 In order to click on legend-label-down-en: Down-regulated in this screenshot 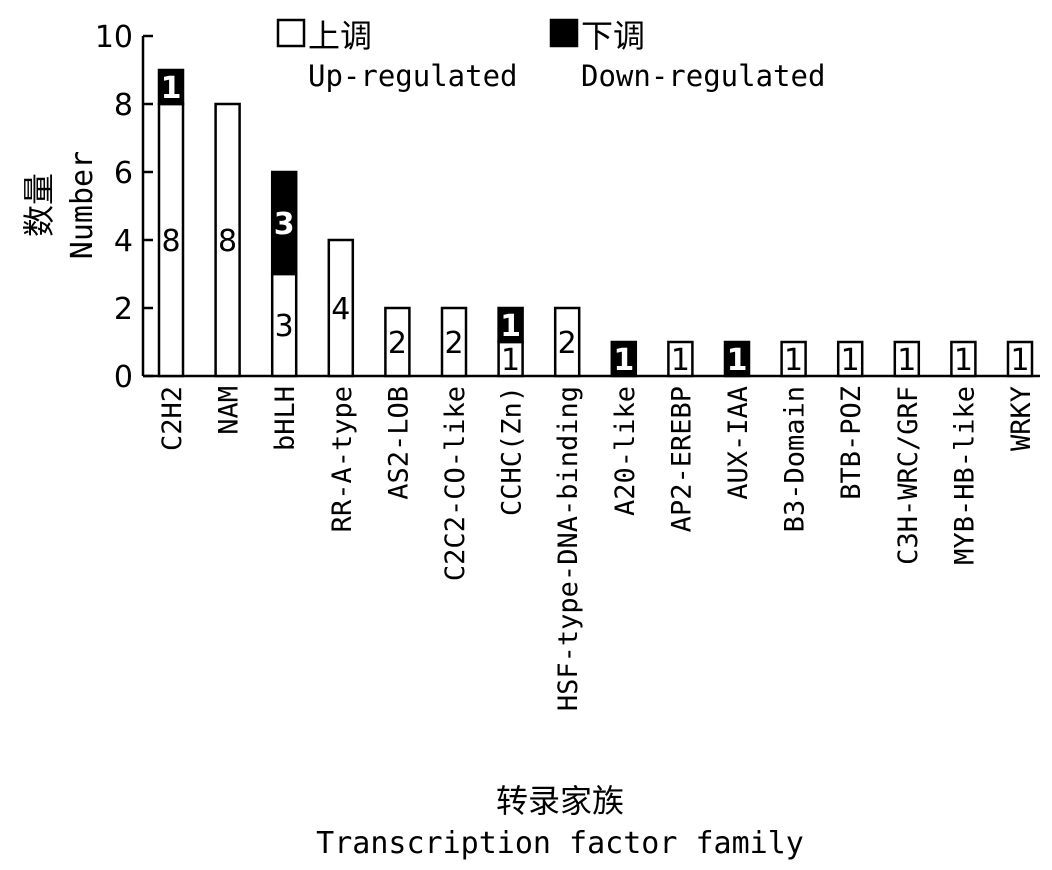, I will do `click(703, 76)`.